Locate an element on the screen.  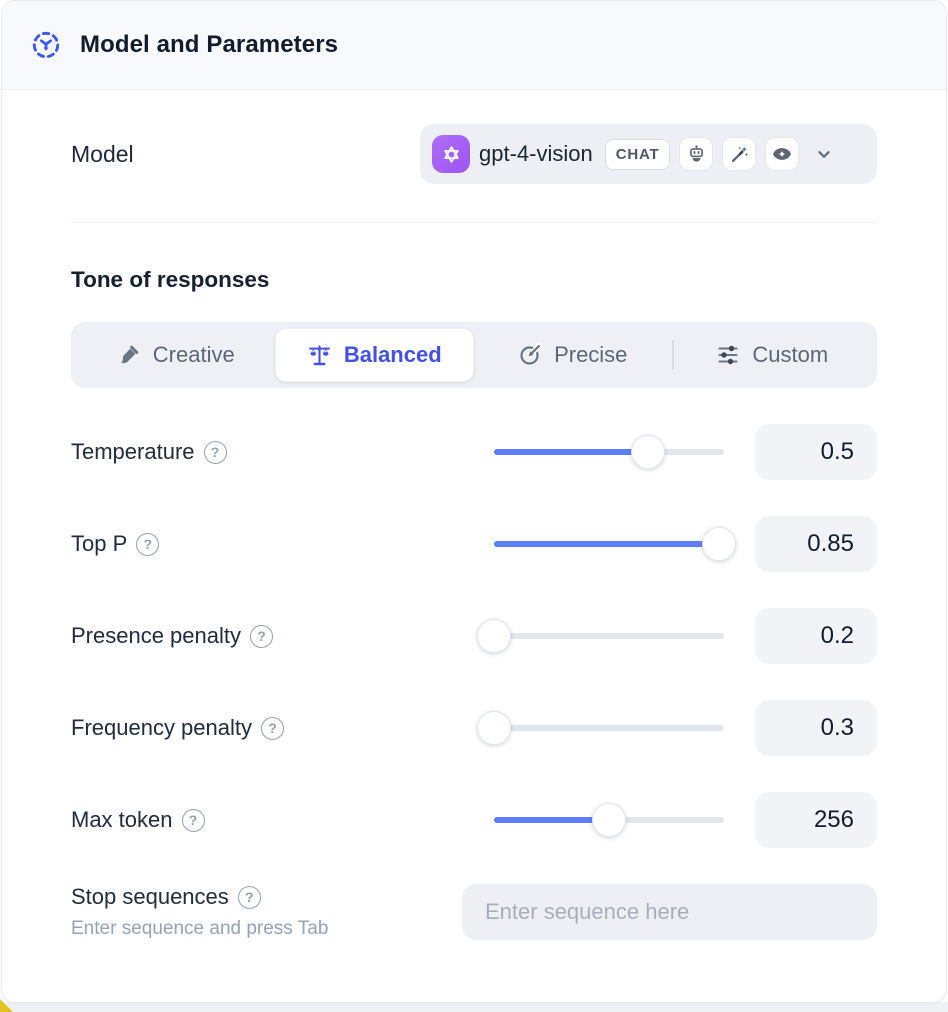
robot-icon is located at coordinates (696, 154).